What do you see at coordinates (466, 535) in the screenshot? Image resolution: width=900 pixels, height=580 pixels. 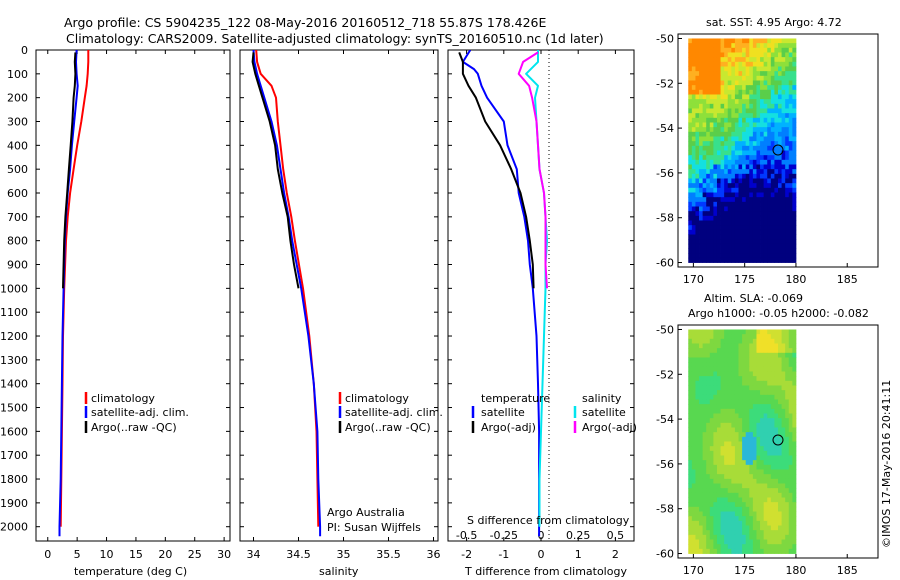 I see `x-tick-label-top: -0.5` at bounding box center [466, 535].